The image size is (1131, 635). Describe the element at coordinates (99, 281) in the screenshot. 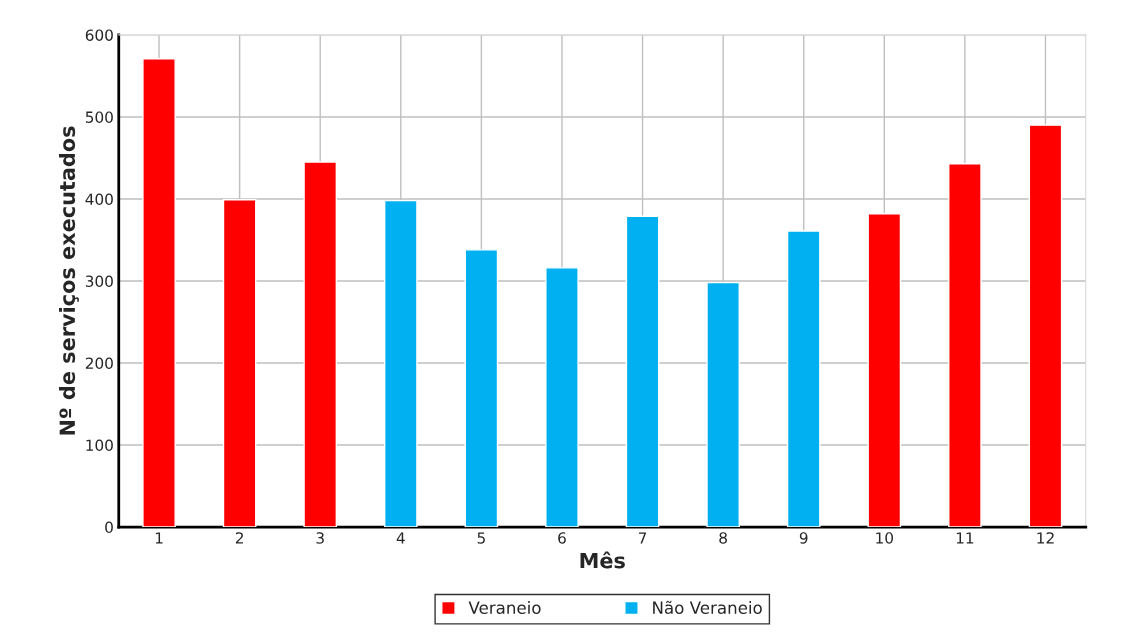

I see `y-tick-label: 300` at that location.